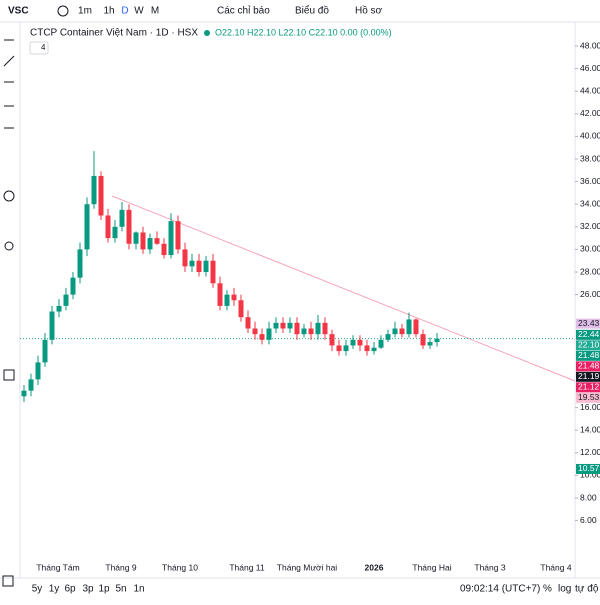 The width and height of the screenshot is (600, 605). What do you see at coordinates (312, 11) in the screenshot?
I see `chart-menu: Biểu đồ` at bounding box center [312, 11].